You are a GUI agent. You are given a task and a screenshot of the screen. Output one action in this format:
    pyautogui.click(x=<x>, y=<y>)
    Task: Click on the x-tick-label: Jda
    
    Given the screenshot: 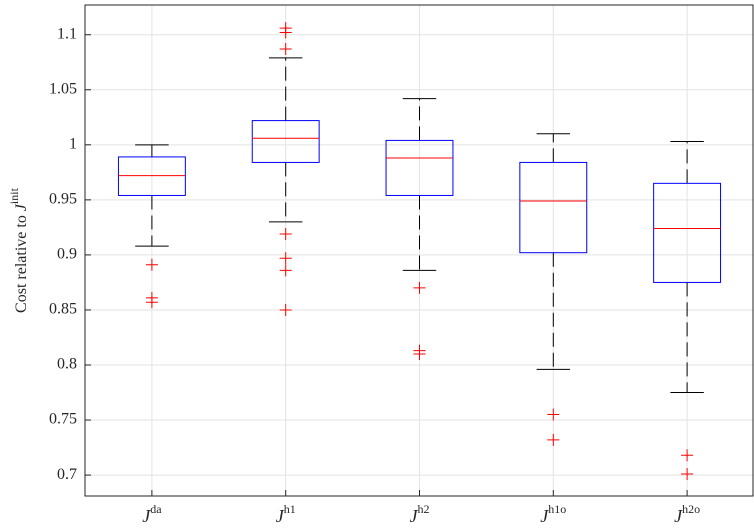 What is the action you would take?
    pyautogui.click(x=152, y=514)
    